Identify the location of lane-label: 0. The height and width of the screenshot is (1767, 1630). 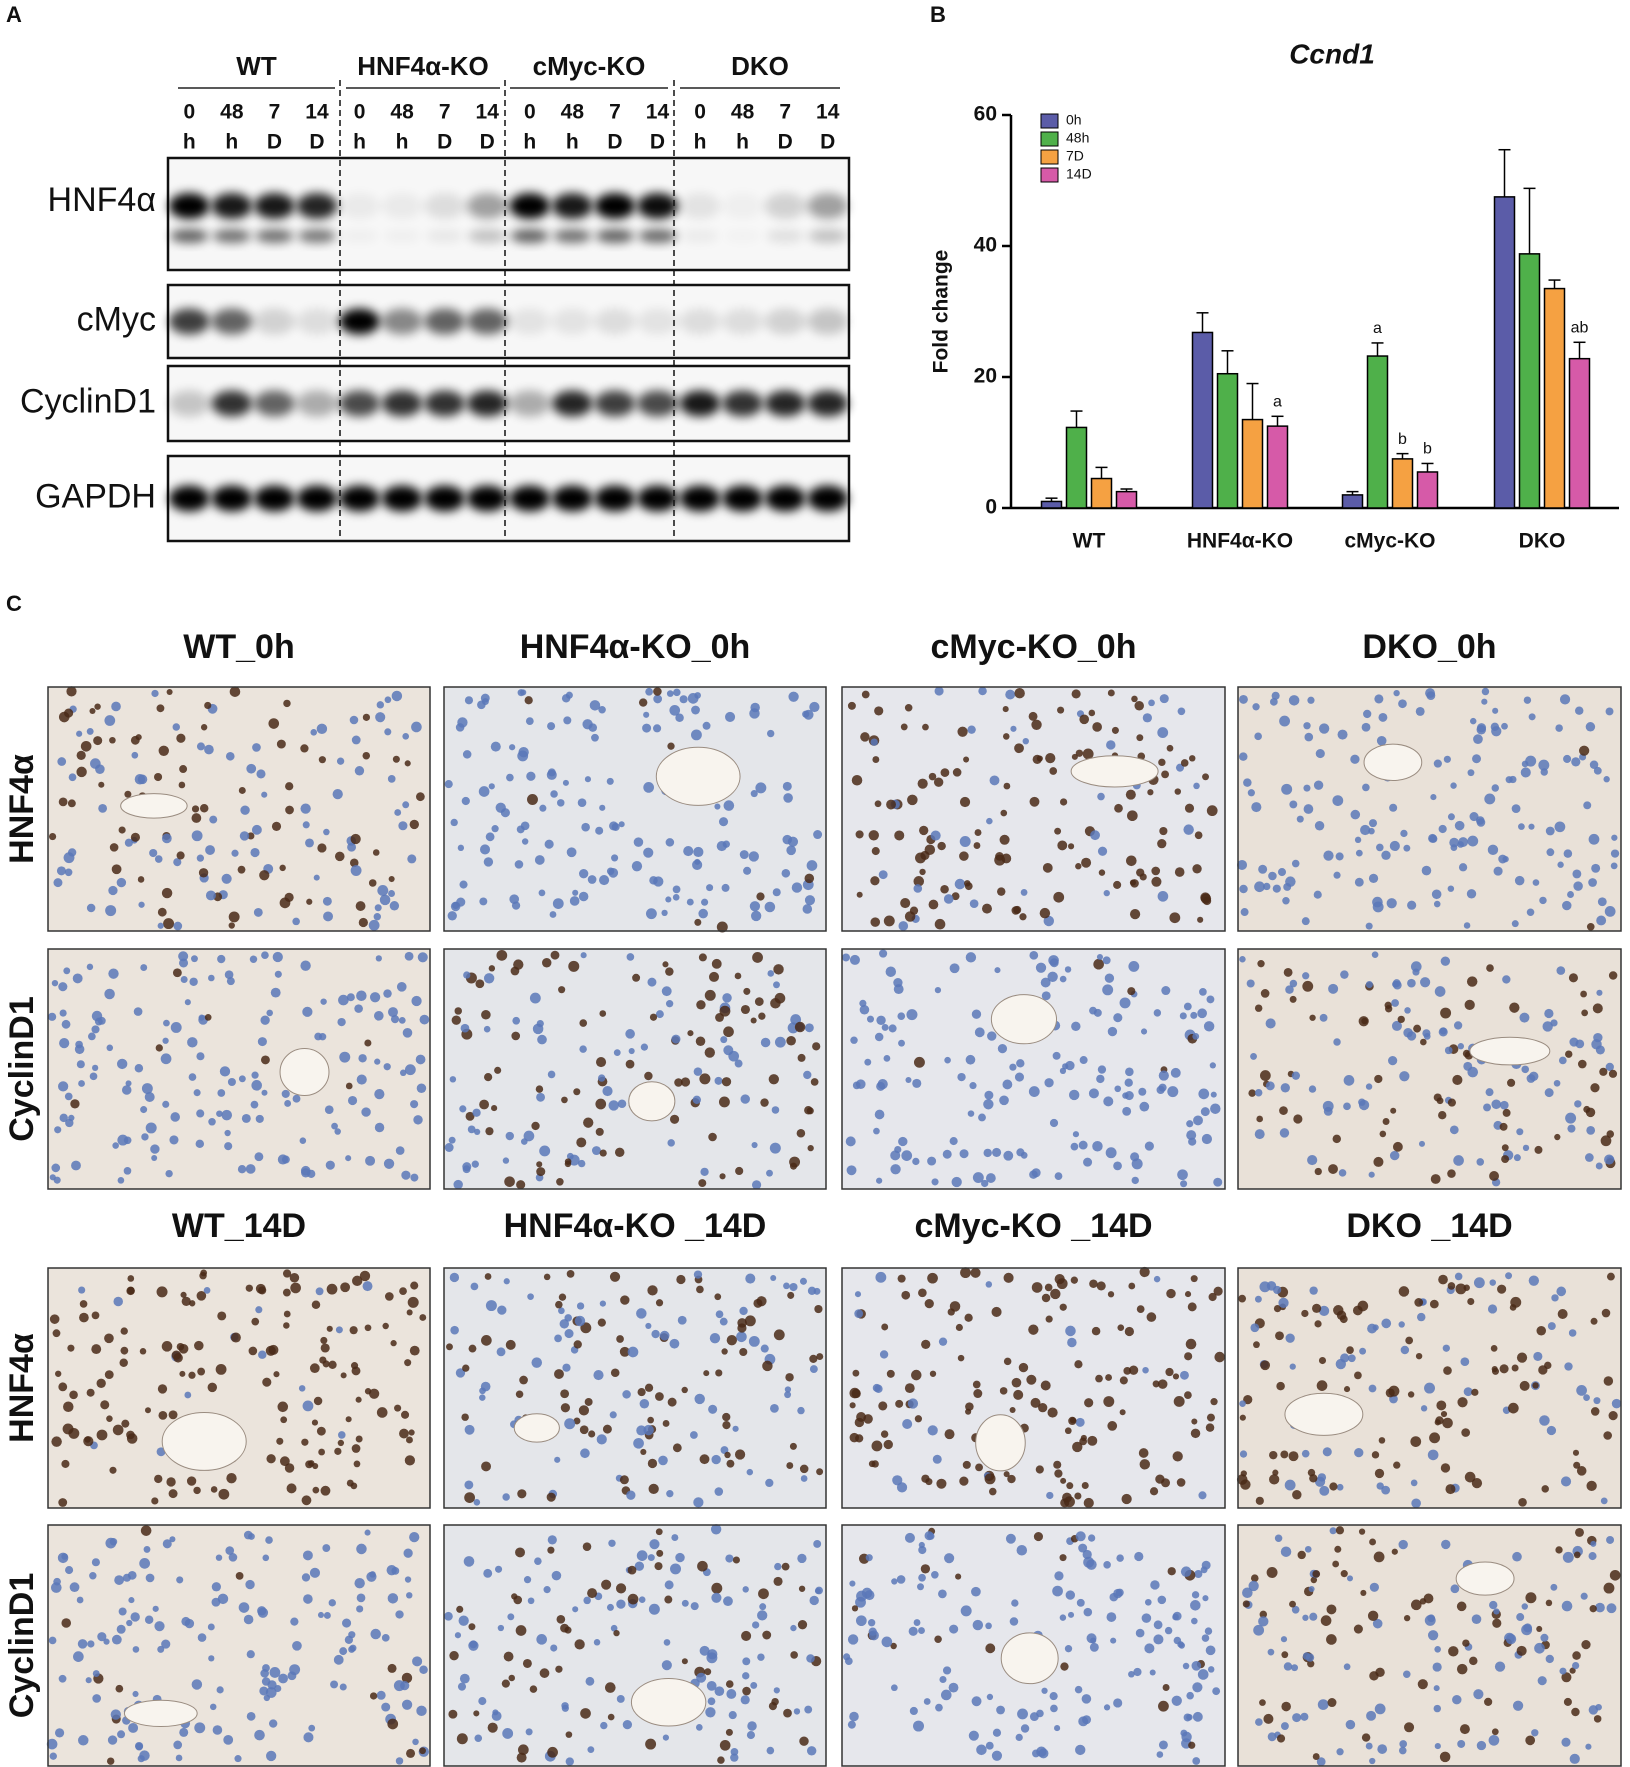
(700, 112).